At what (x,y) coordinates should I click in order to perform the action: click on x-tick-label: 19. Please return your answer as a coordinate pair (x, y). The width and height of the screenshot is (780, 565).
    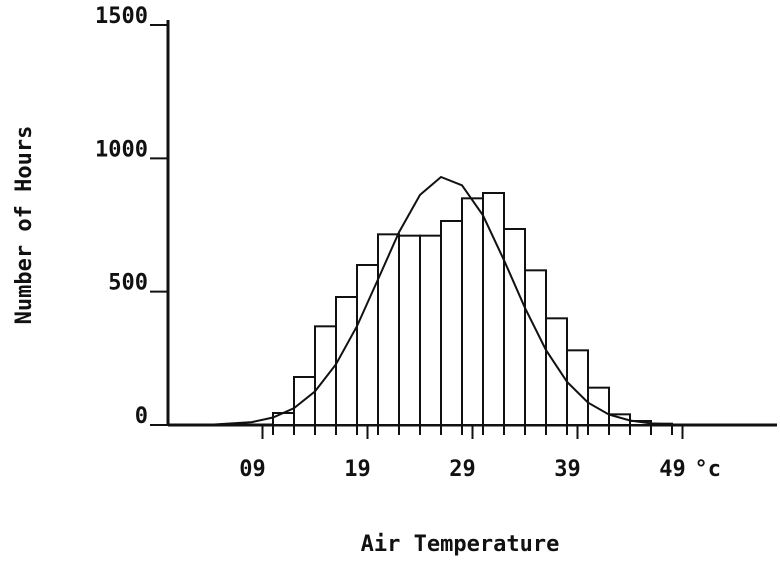
    Looking at the image, I should click on (357, 469).